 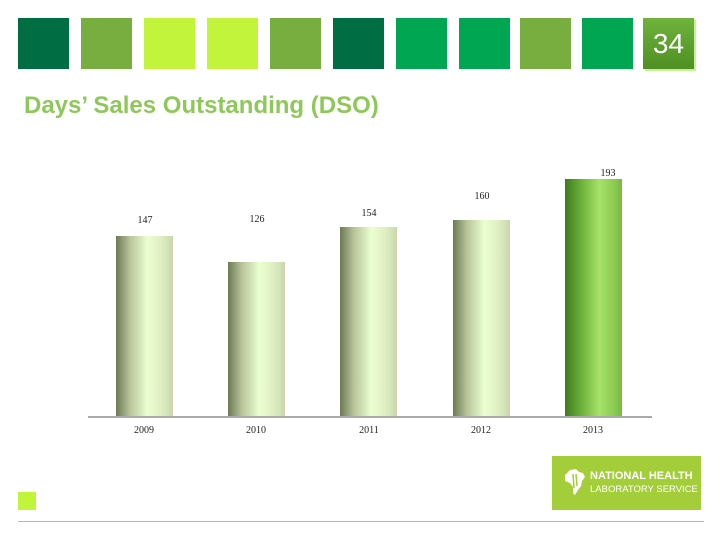 I want to click on logo-line2: LABORATORY SERVICE, so click(x=644, y=489).